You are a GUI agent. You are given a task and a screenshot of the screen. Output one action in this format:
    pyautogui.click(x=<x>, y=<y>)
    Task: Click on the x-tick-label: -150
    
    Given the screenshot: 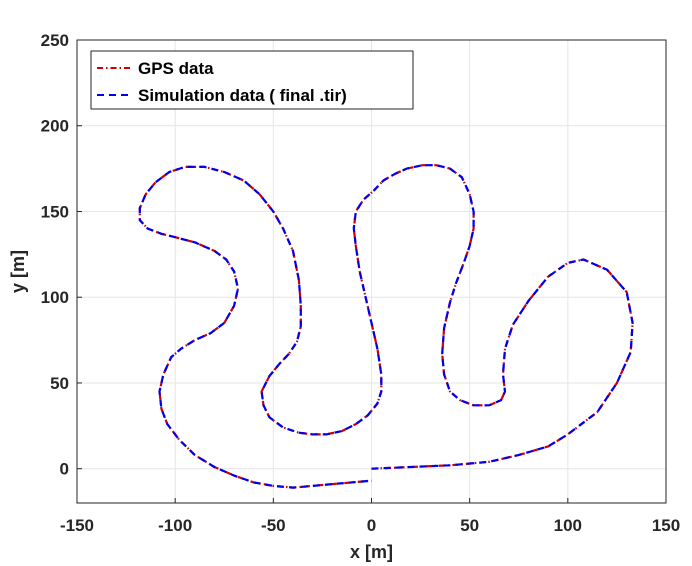 What is the action you would take?
    pyautogui.click(x=77, y=525)
    